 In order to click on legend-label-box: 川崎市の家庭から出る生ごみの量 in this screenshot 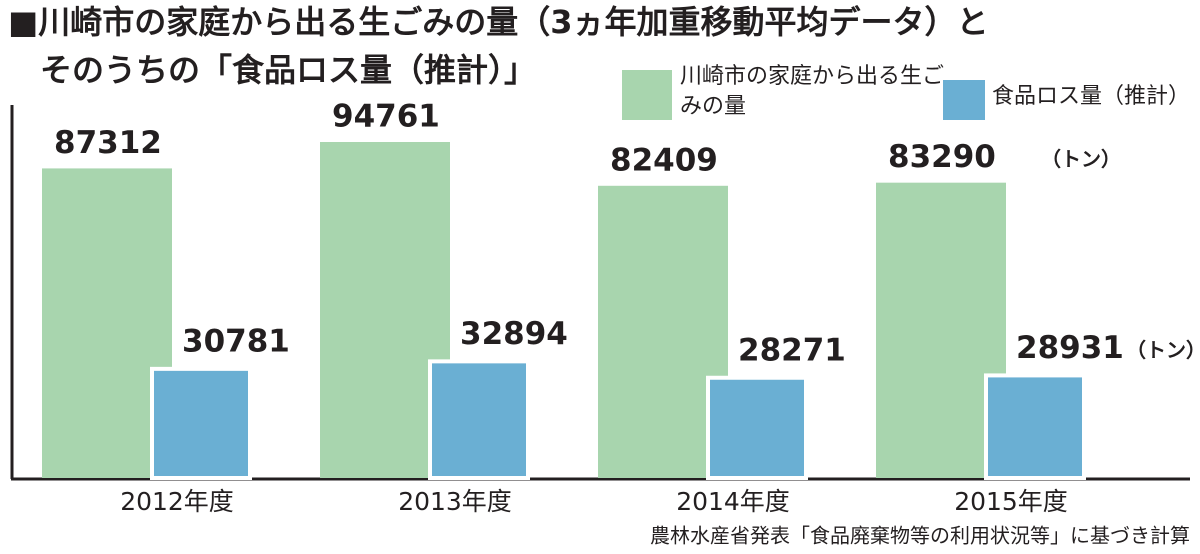, I will do `click(812, 91)`.